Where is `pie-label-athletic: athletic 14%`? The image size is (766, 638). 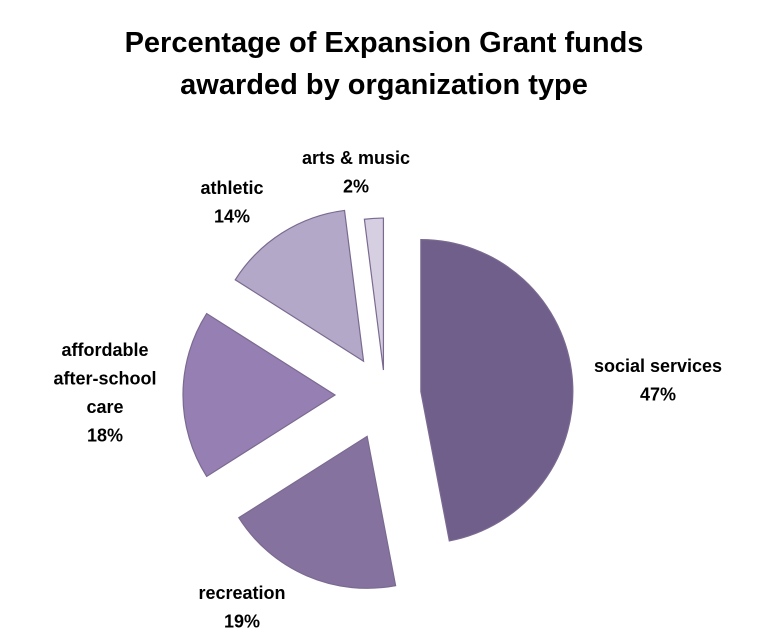 pie-label-athletic: athletic 14% is located at coordinates (231, 202).